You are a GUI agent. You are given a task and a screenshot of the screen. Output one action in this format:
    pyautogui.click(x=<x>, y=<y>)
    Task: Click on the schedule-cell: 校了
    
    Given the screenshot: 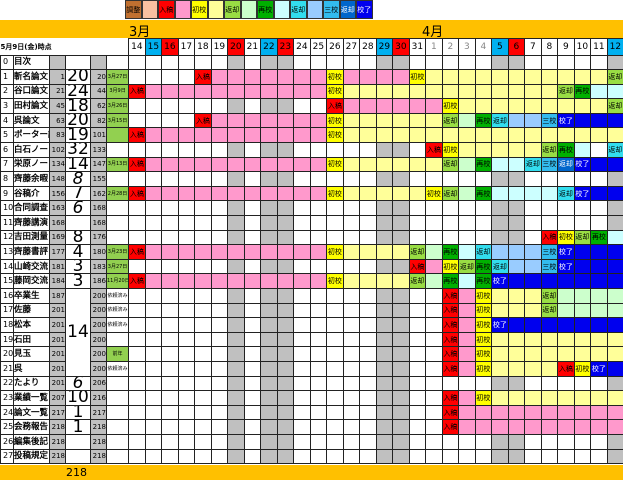 What is the action you would take?
    pyautogui.click(x=500, y=281)
    